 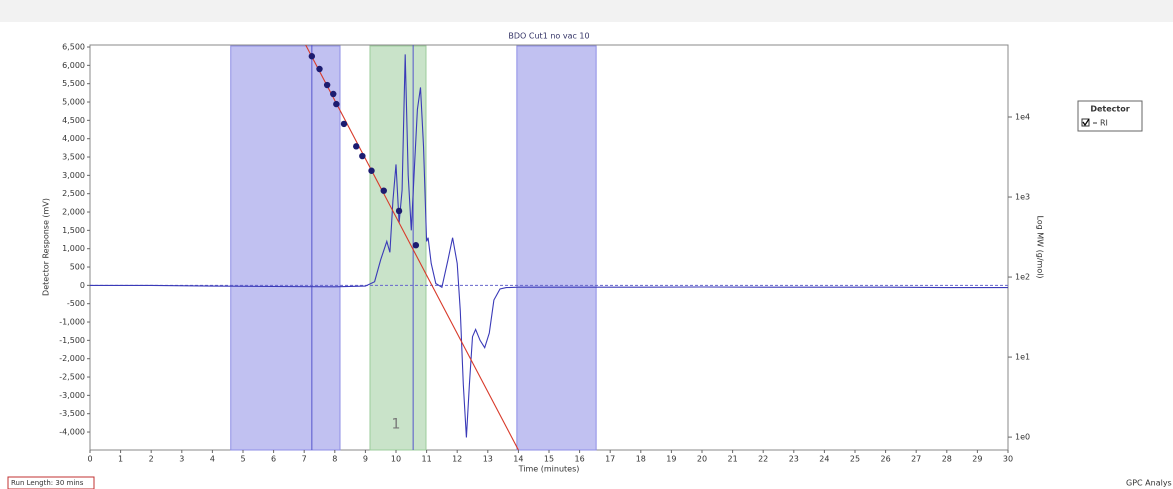 What do you see at coordinates (73, 157) in the screenshot?
I see `y-tick-label: 3,500` at bounding box center [73, 157].